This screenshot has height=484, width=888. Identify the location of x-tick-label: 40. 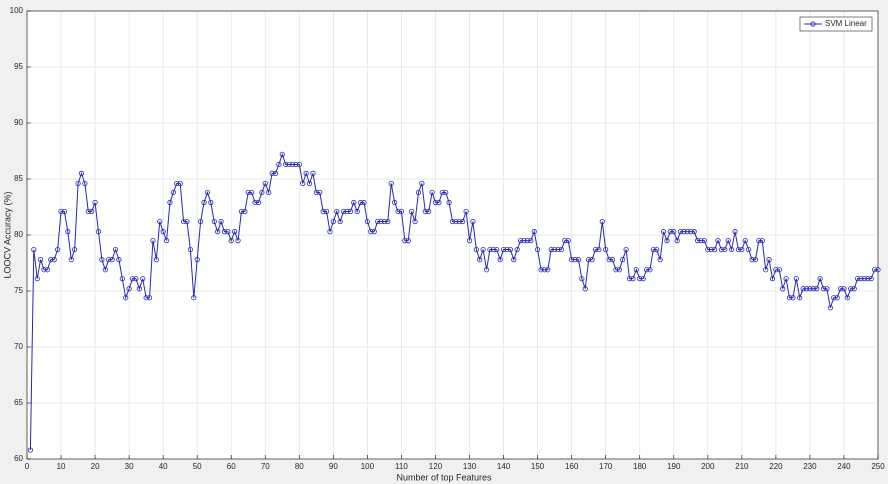
(163, 466).